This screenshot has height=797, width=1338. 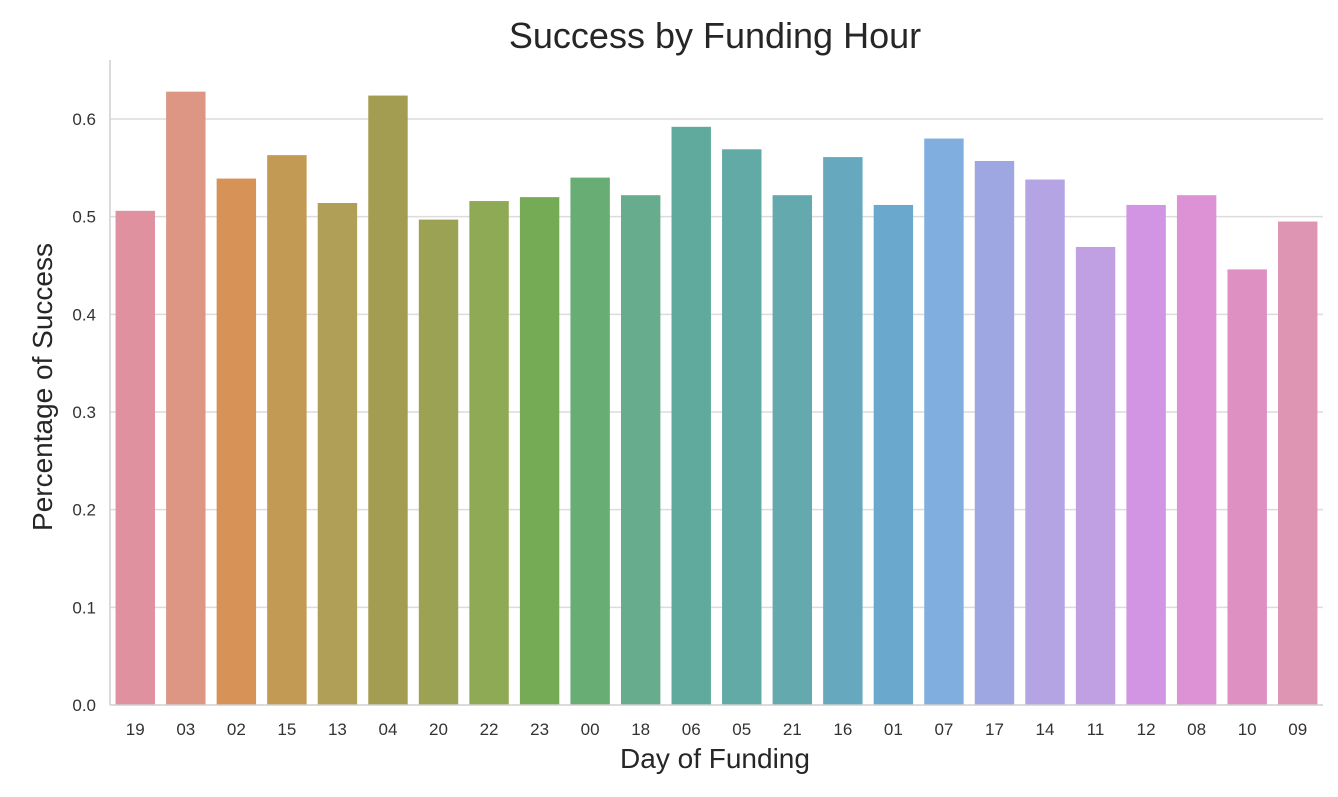 What do you see at coordinates (84, 607) in the screenshot?
I see `y-tick-label: 0.1` at bounding box center [84, 607].